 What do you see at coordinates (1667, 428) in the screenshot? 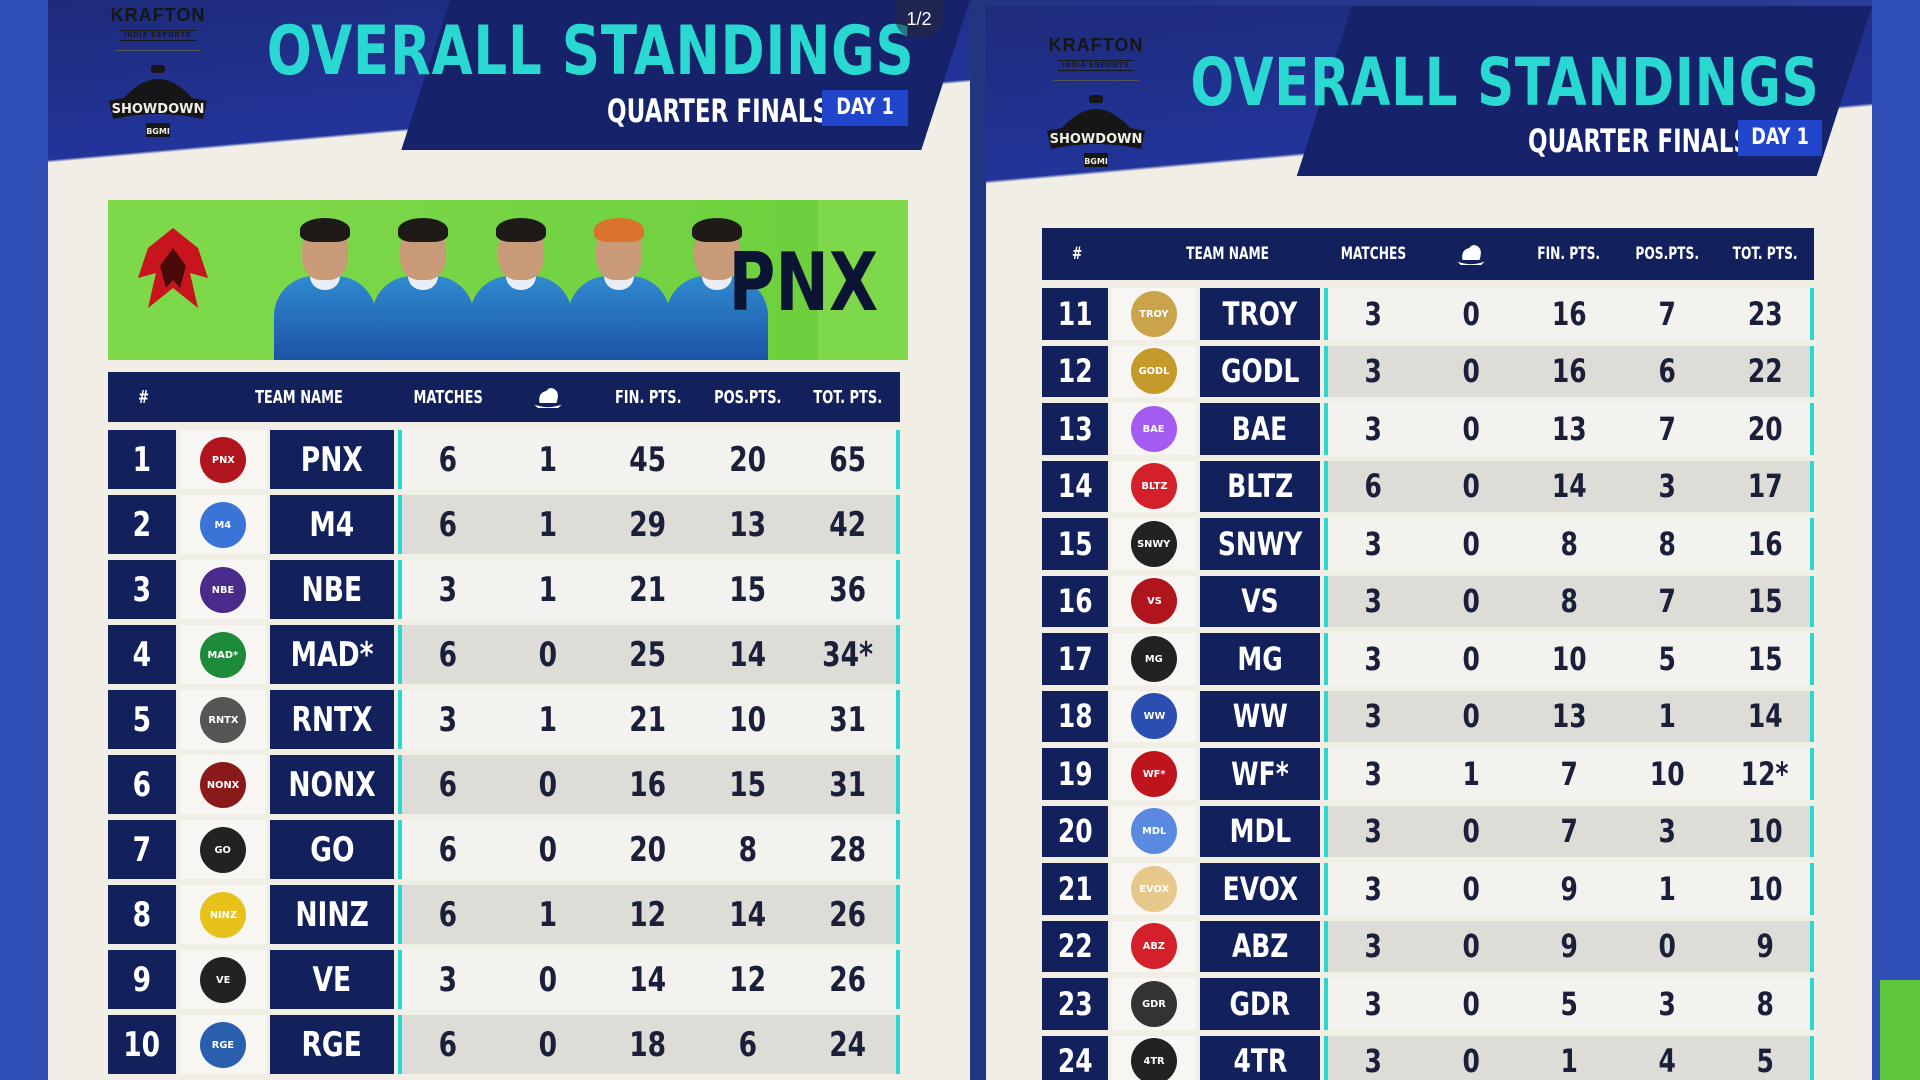
I see `cell-pos: 7` at bounding box center [1667, 428].